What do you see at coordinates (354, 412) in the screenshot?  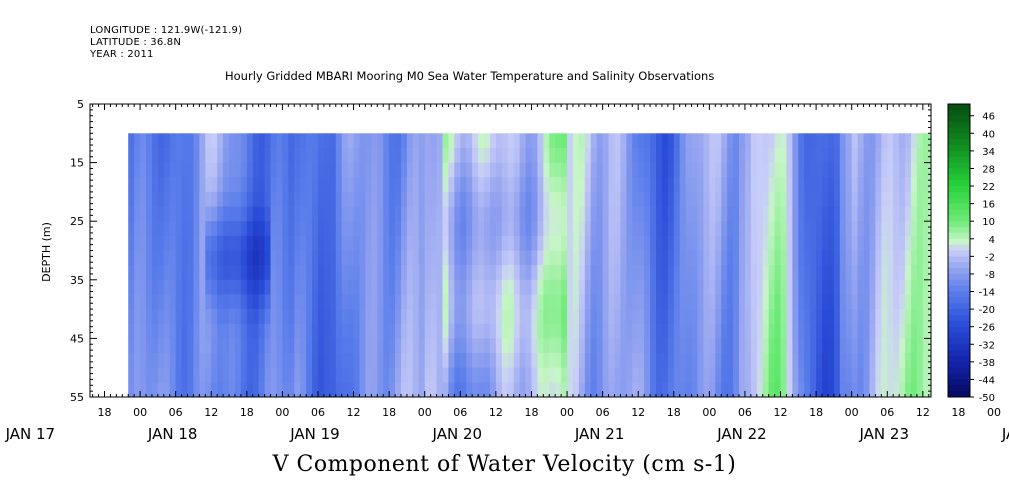 I see `x-hour-label: 12` at bounding box center [354, 412].